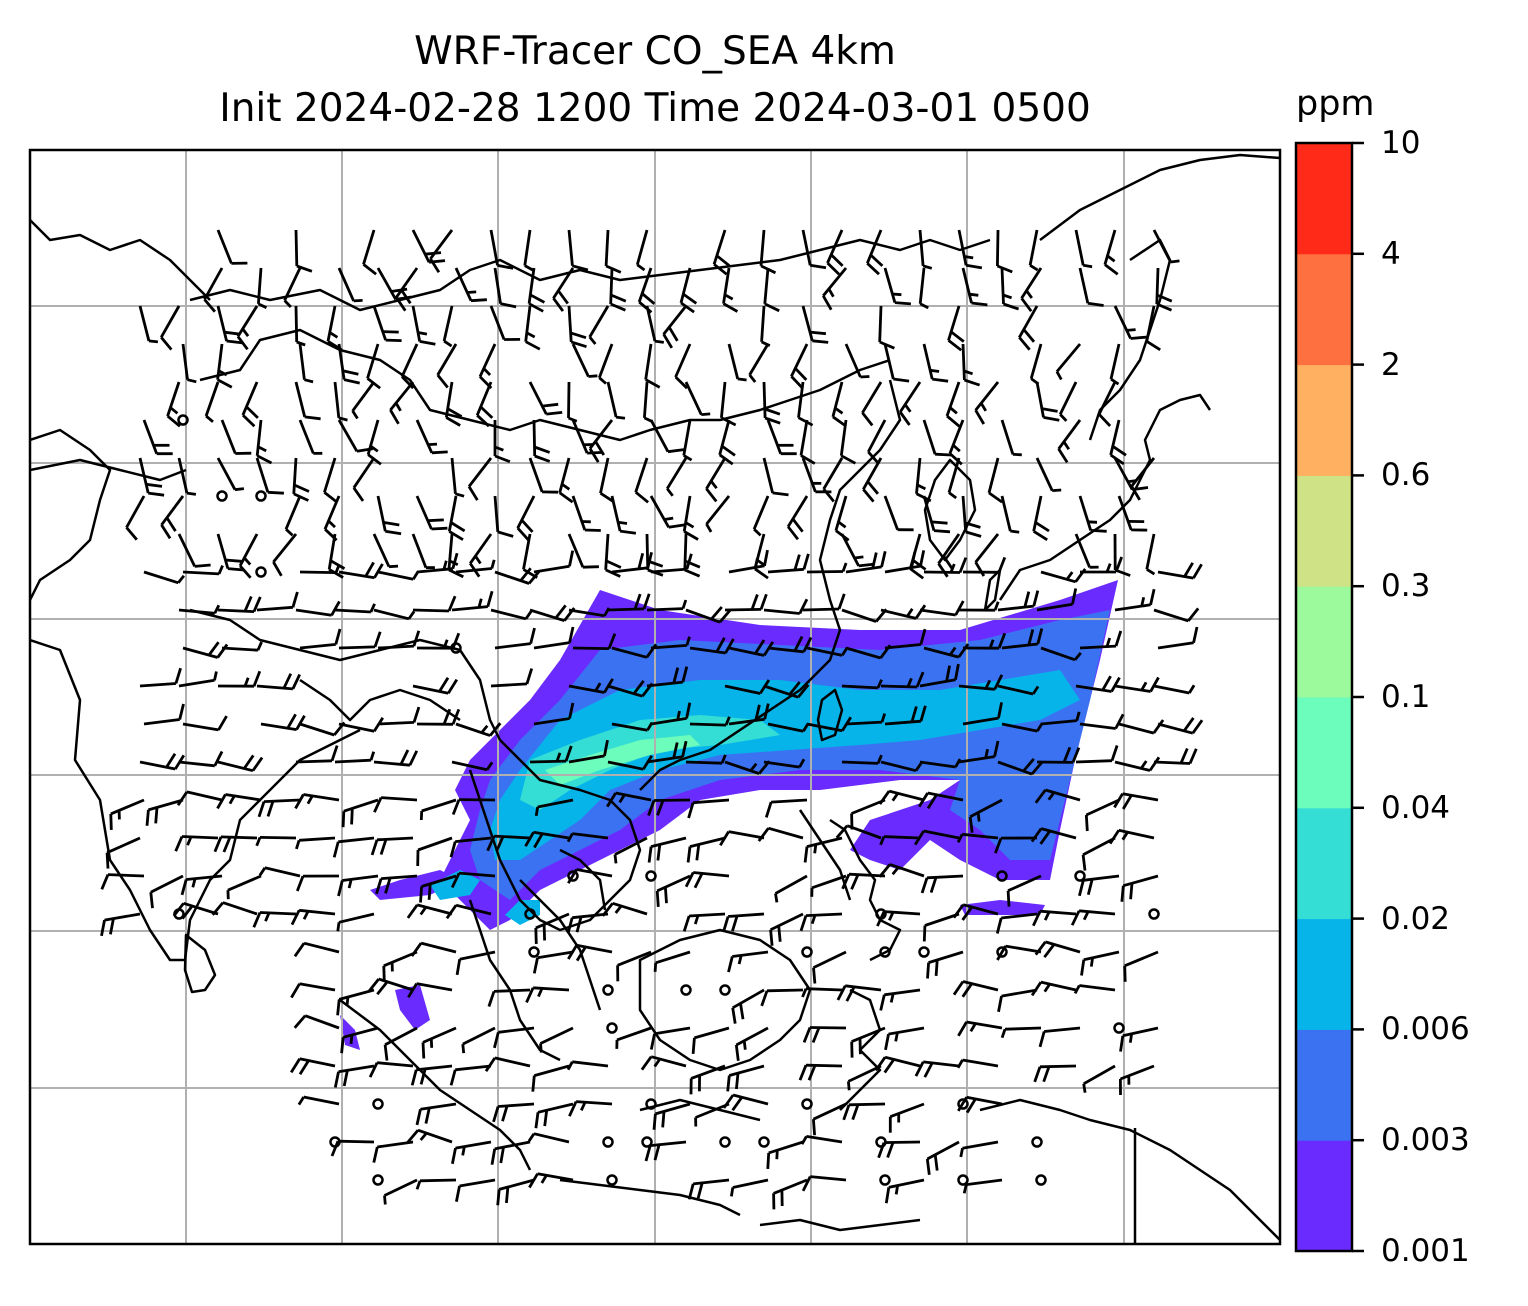 This screenshot has height=1306, width=1528. I want to click on sumatra-coast, so click(435, 1085).